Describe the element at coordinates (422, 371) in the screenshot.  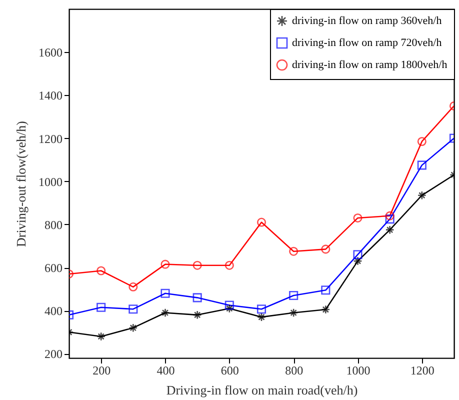
I see `x-tick-label: 1200` at that location.